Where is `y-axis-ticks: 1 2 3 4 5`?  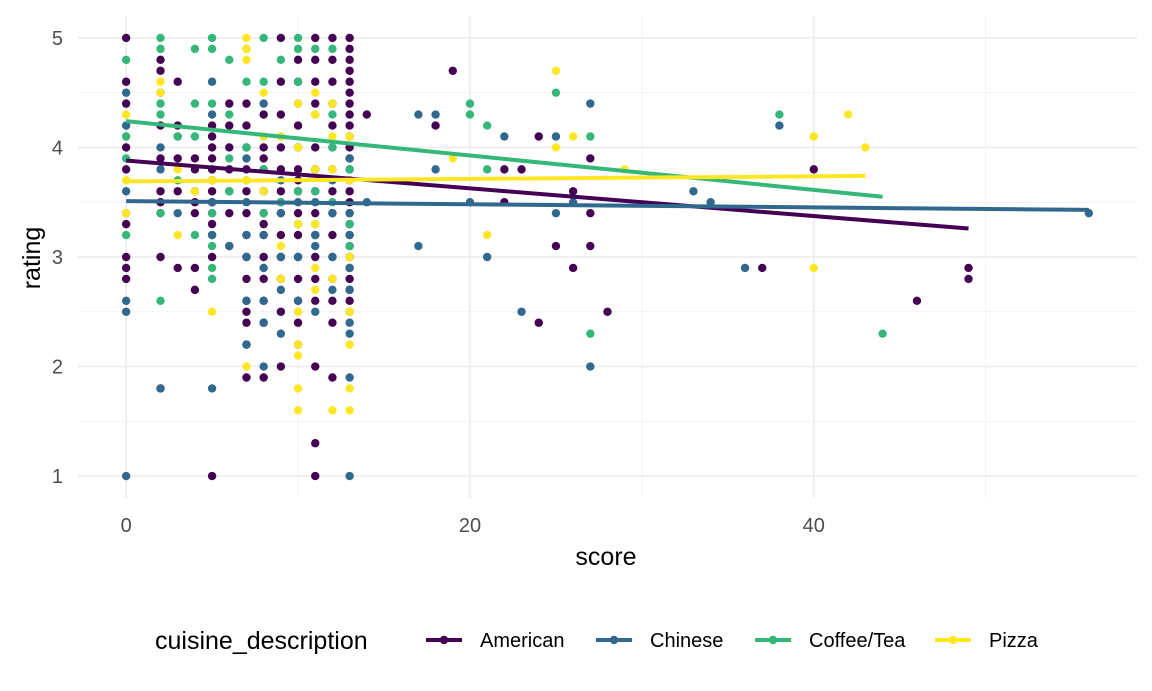
y-axis-ticks: 1 2 3 4 5 is located at coordinates (57, 258).